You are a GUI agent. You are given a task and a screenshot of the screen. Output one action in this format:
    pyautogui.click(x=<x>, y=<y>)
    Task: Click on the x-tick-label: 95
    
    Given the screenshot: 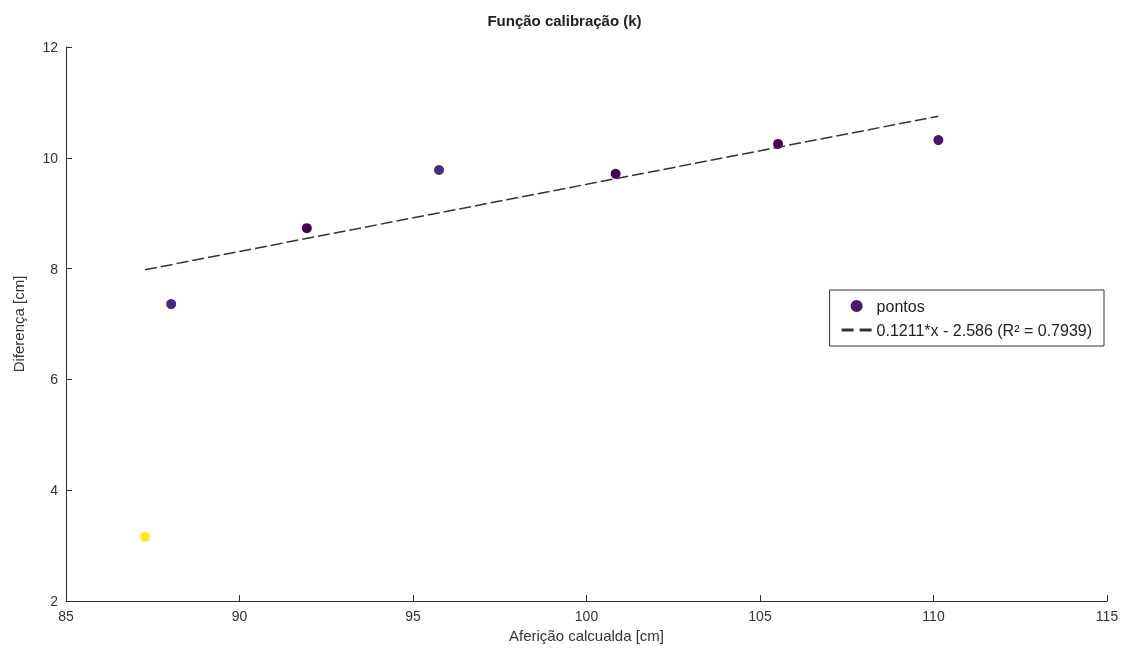 What is the action you would take?
    pyautogui.click(x=413, y=616)
    